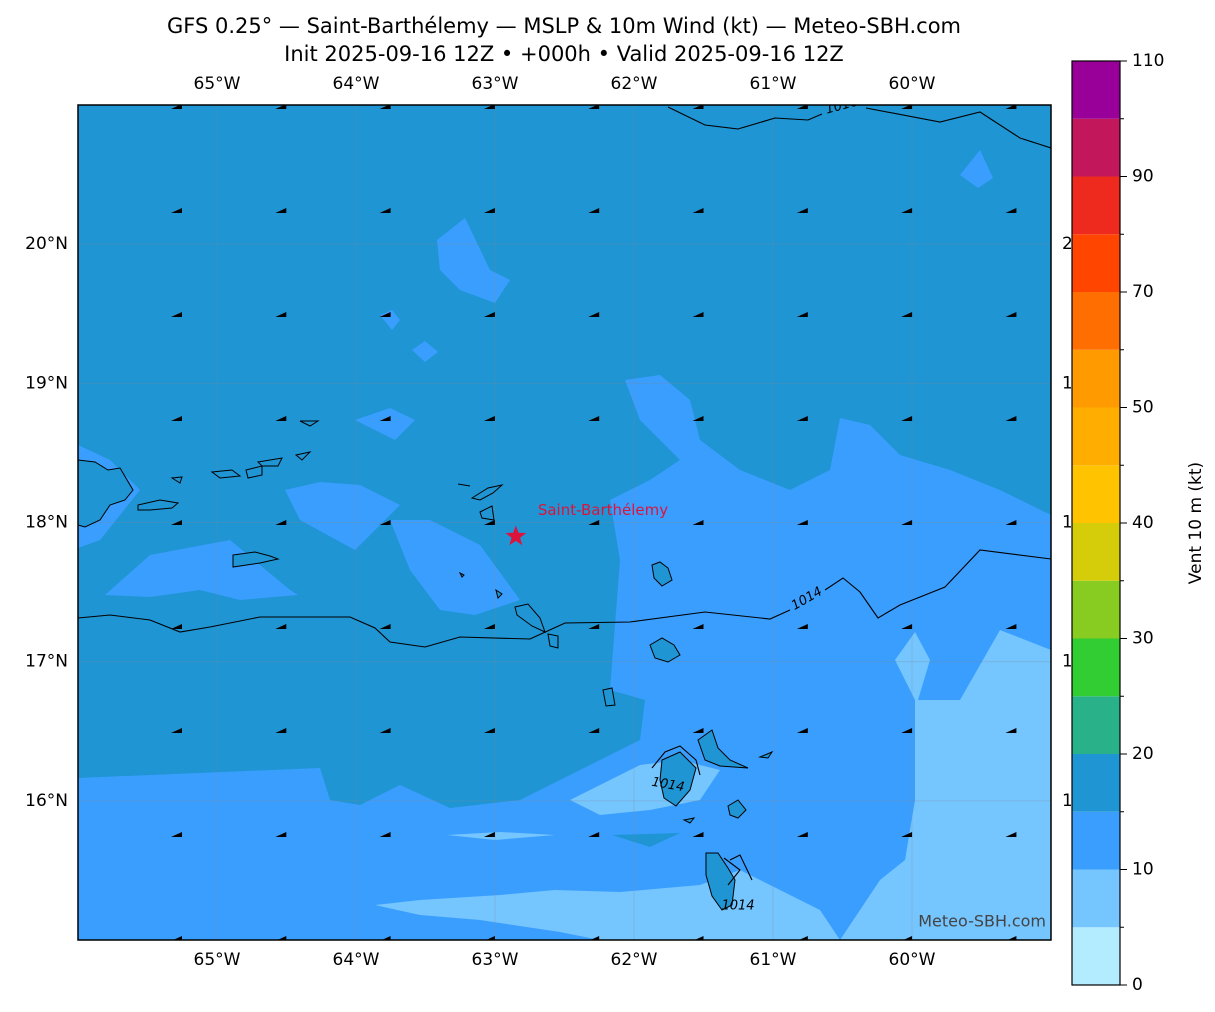 This screenshot has width=1215, height=1012. I want to click on lon-label: 62°W, so click(634, 84).